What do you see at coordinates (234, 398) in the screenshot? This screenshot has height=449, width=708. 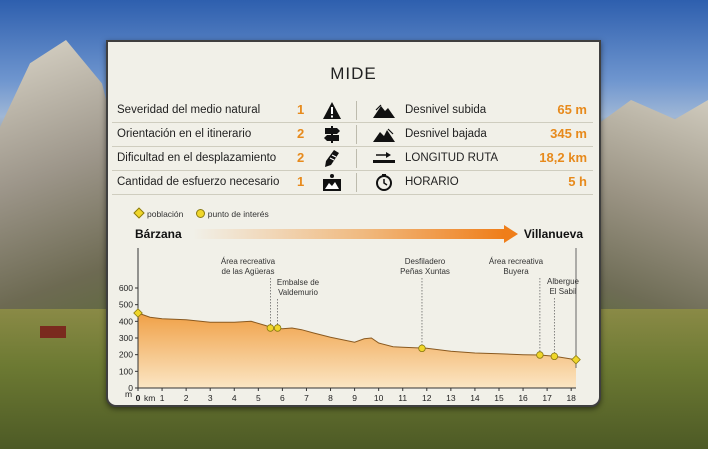 I see `x-tick-label: 4` at bounding box center [234, 398].